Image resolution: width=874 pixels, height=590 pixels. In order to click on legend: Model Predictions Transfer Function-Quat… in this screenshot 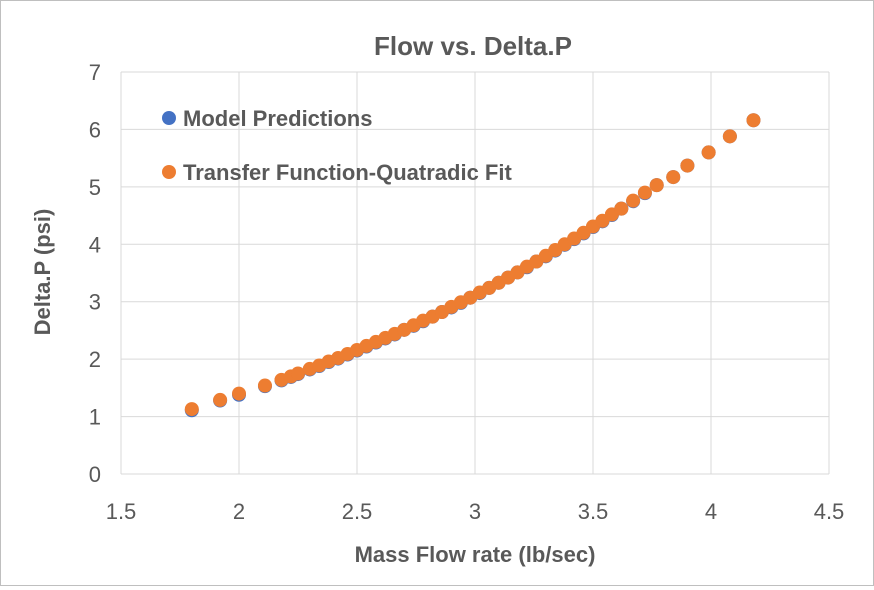, I will do `click(337, 145)`.